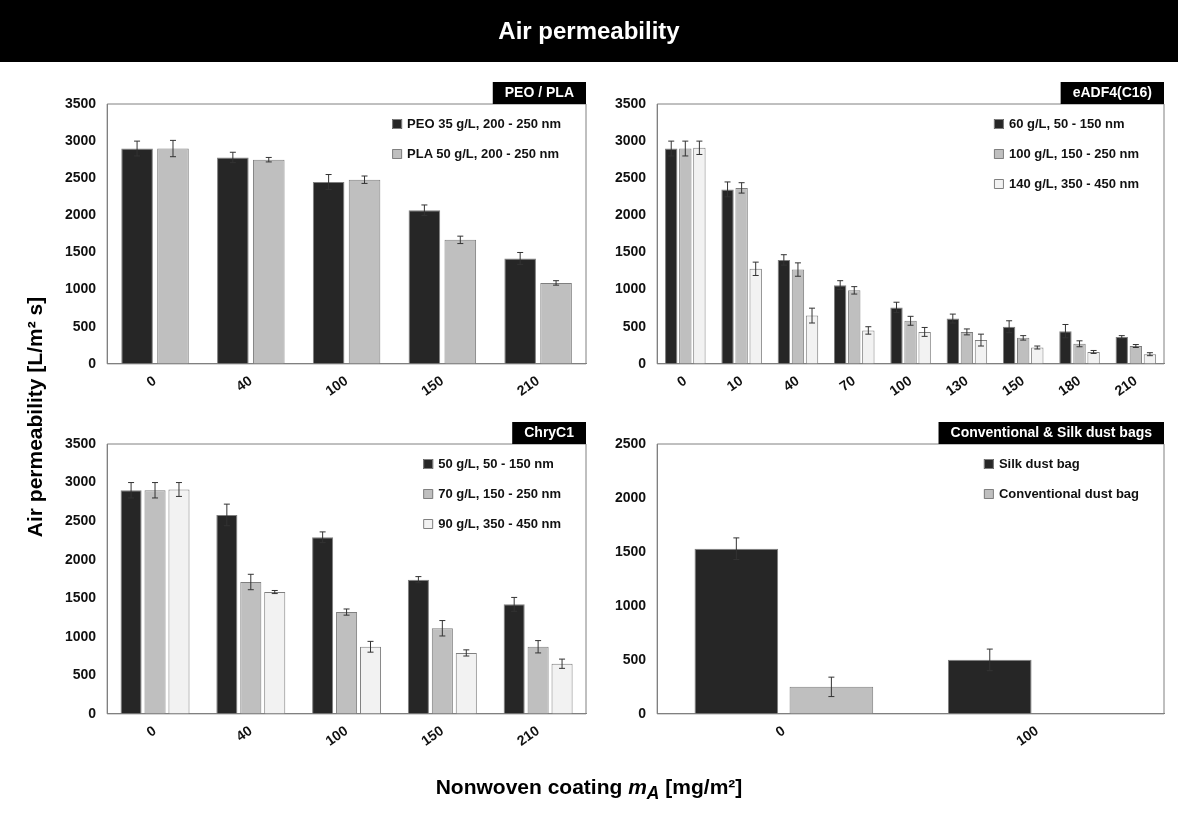 The height and width of the screenshot is (839, 1178). What do you see at coordinates (496, 463) in the screenshot?
I see `legend-label: 50 g/L, 50 - 150 nm` at bounding box center [496, 463].